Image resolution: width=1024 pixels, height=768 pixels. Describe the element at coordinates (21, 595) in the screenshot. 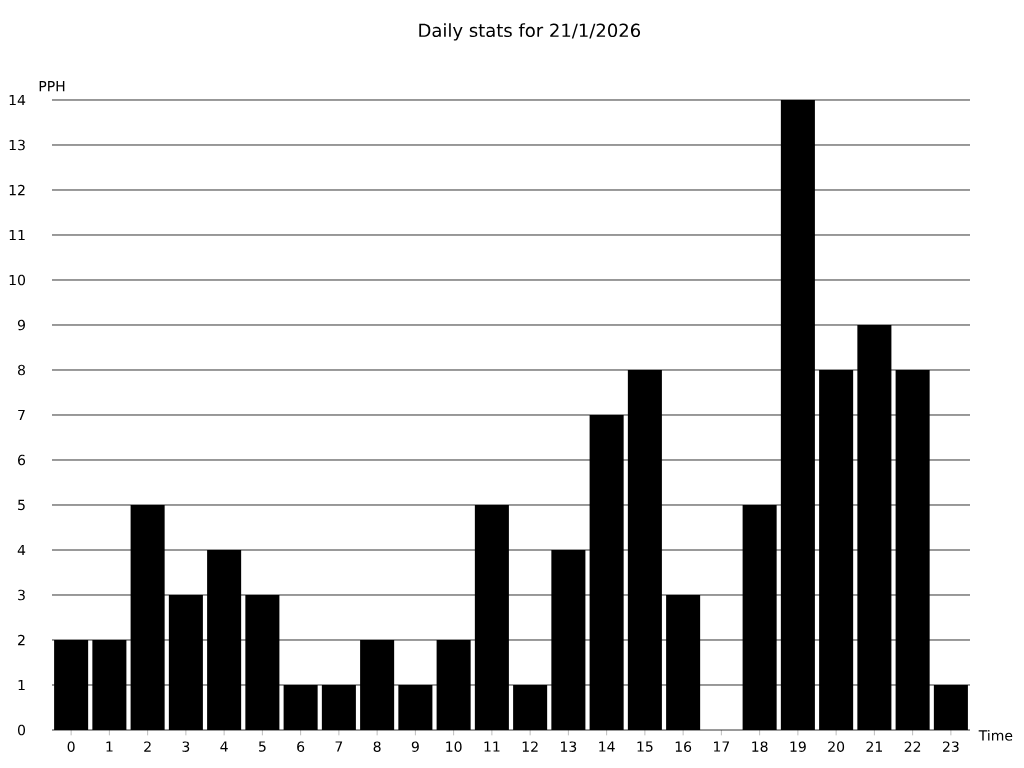

I see `y-tick-label: 3` at that location.